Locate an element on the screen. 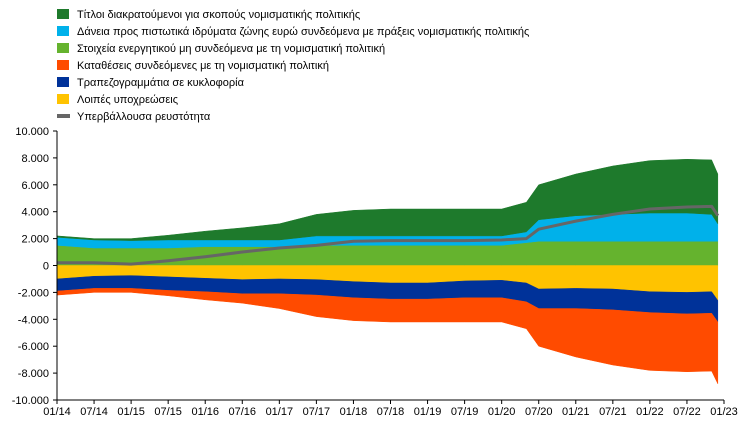 The width and height of the screenshot is (744, 427). x-tick-label: 07/19 is located at coordinates (465, 412).